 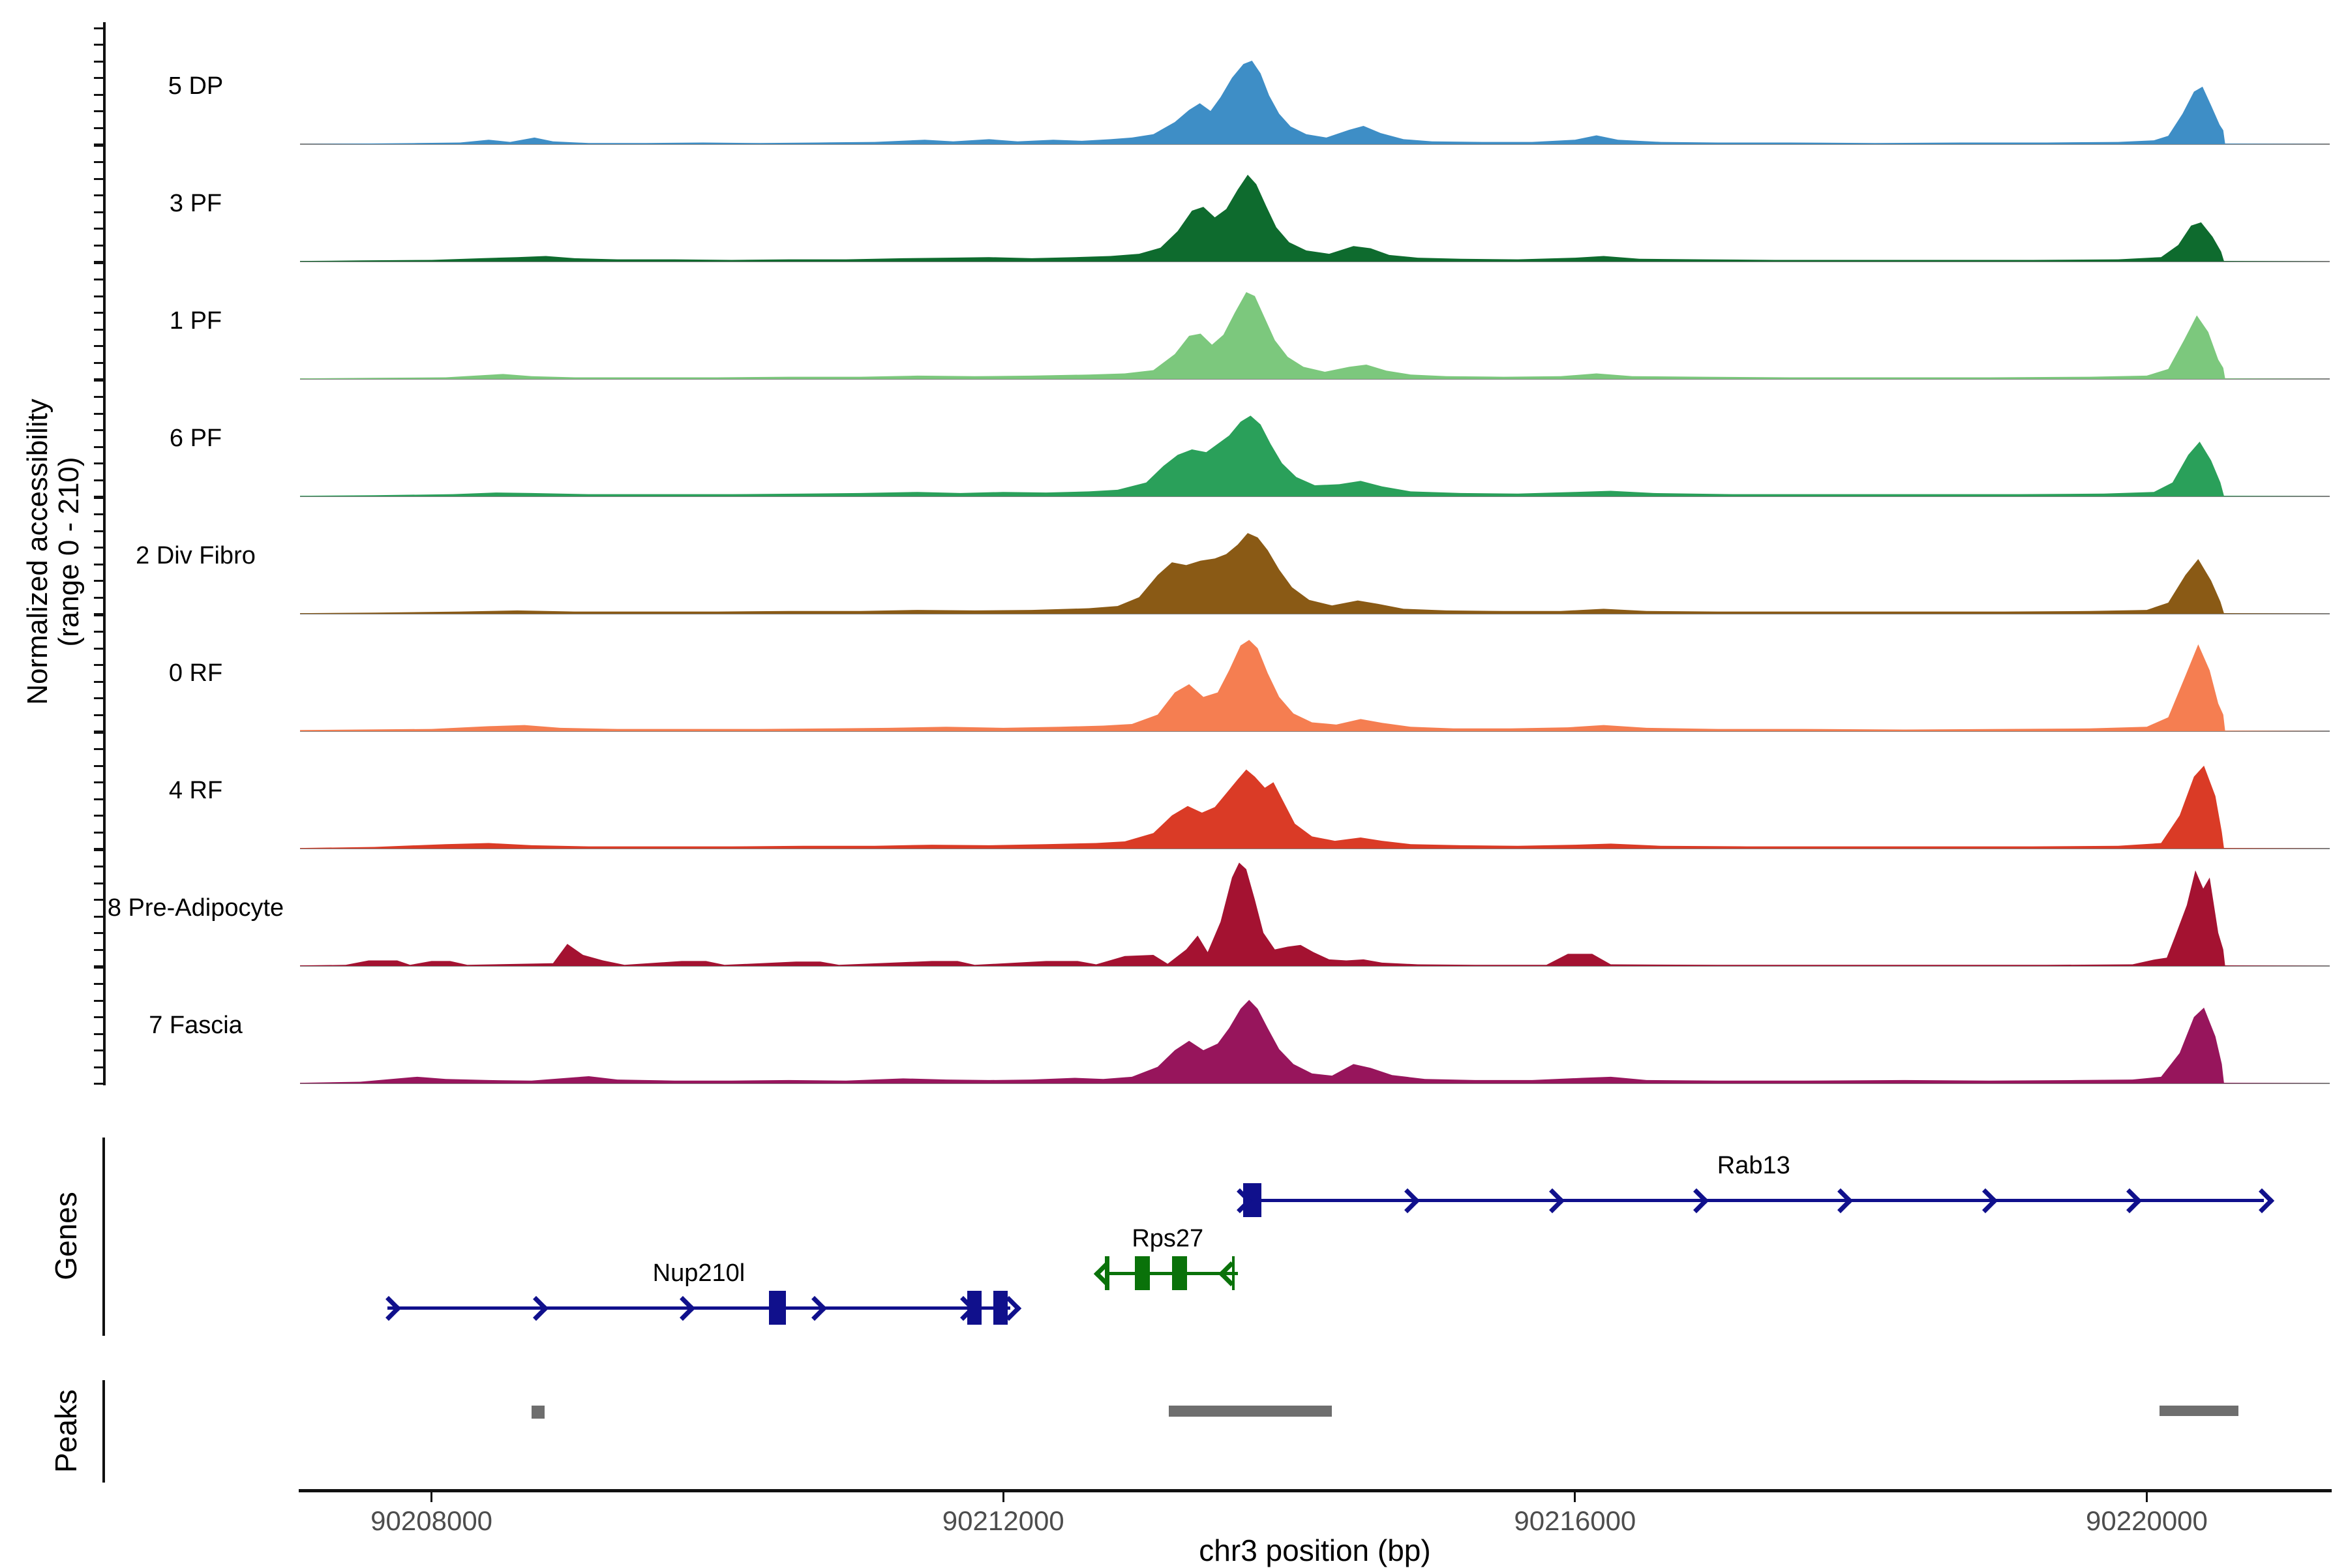 What do you see at coordinates (1315, 1550) in the screenshot?
I see `x-axis-title: chr3 position (bp)` at bounding box center [1315, 1550].